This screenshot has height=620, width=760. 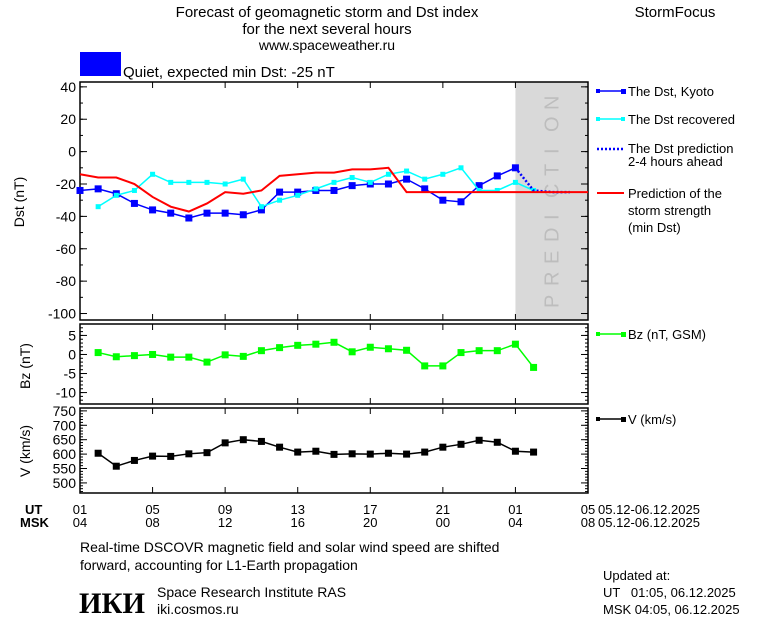 I want to click on prediction-letter: I, so click(x=553, y=151).